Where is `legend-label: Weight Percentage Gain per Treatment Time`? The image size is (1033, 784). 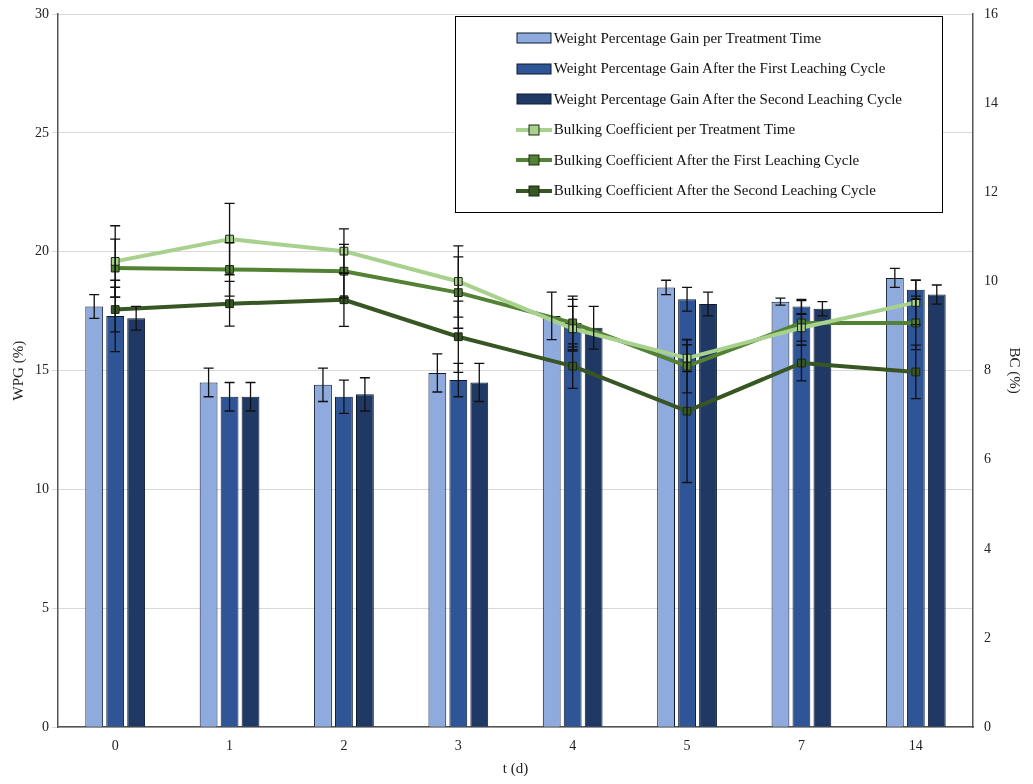 legend-label: Weight Percentage Gain per Treatment Time is located at coordinates (687, 38).